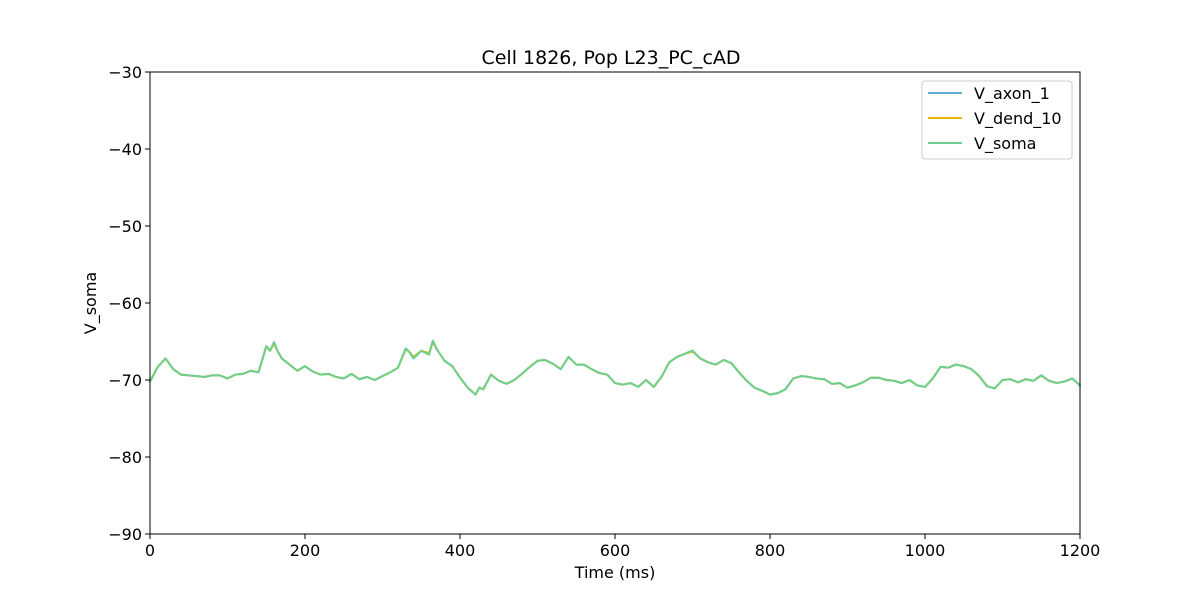 Image resolution: width=1200 pixels, height=600 pixels. Describe the element at coordinates (125, 226) in the screenshot. I see `y-tick-label: −50` at that location.